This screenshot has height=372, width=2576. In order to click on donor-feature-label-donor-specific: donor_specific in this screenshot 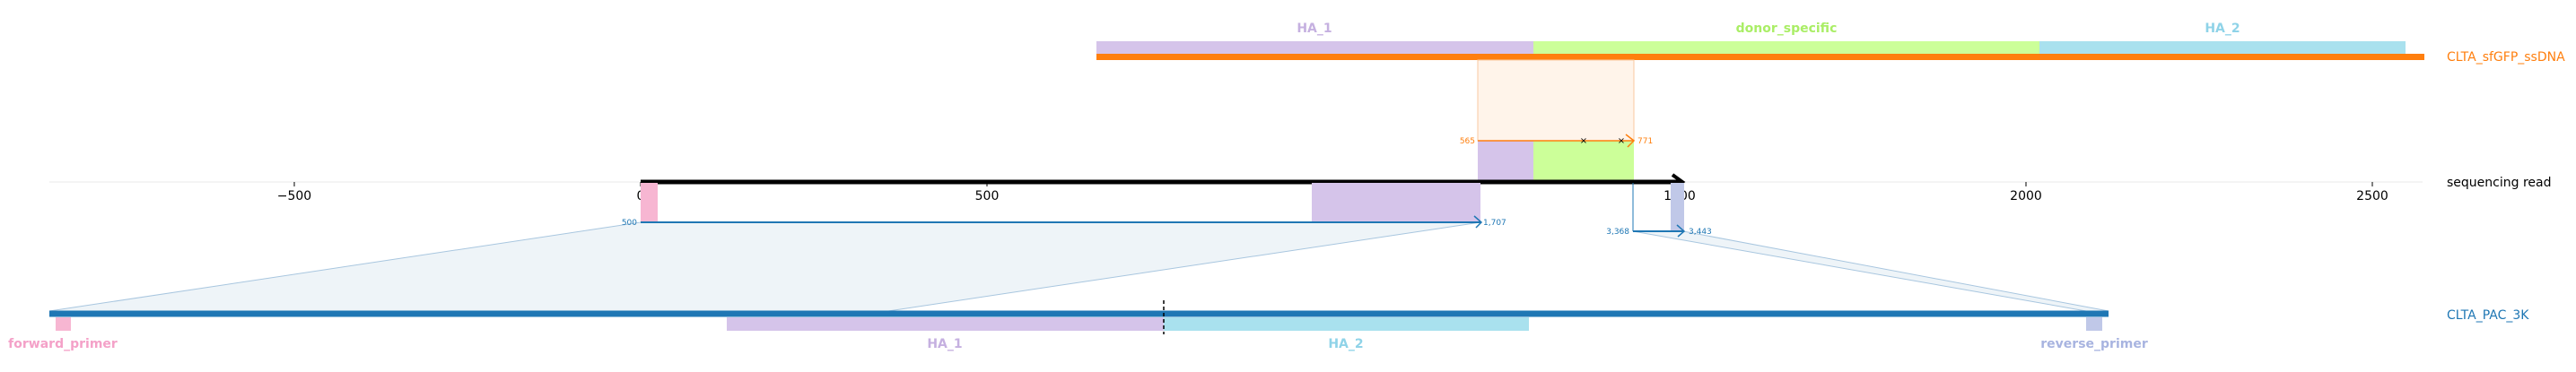, I will do `click(1787, 29)`.